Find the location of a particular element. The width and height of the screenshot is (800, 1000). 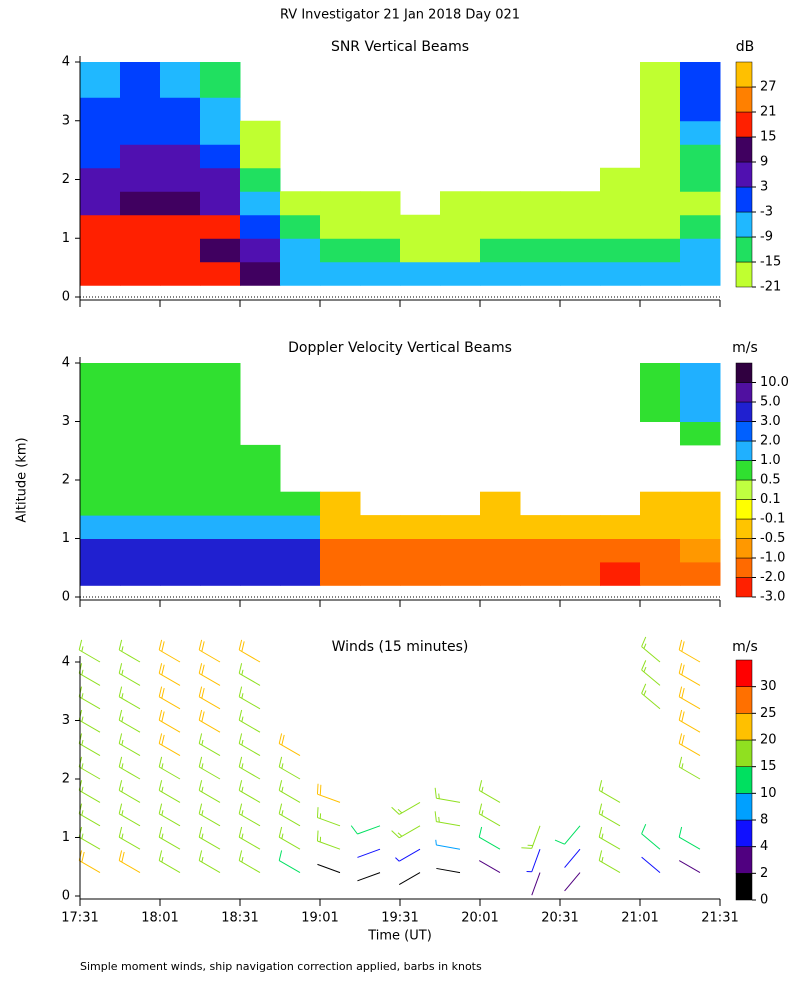

colorbar-label: 30 is located at coordinates (768, 686).